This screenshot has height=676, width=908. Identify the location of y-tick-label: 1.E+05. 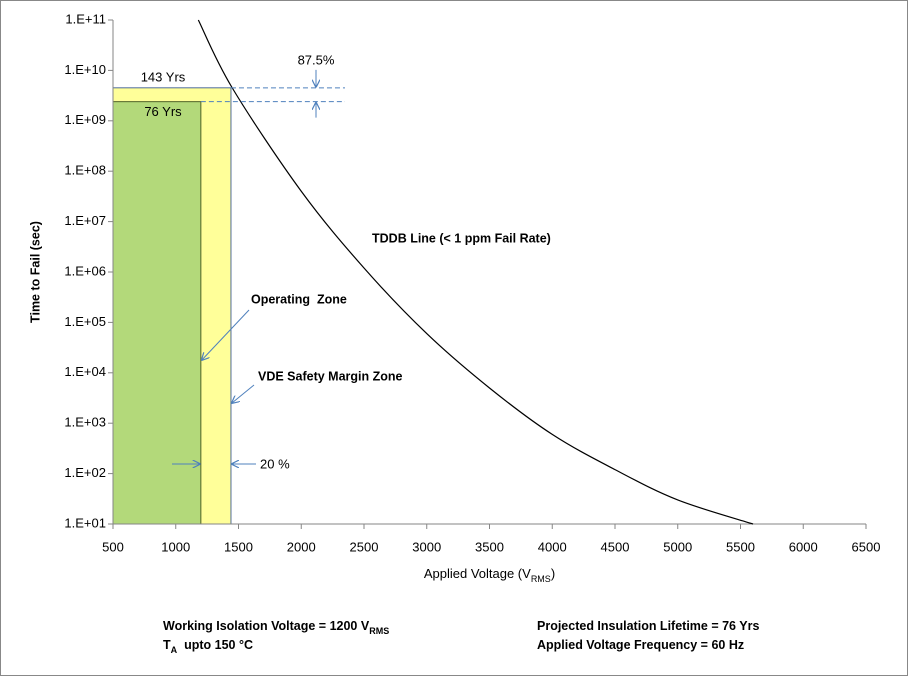
(85, 321).